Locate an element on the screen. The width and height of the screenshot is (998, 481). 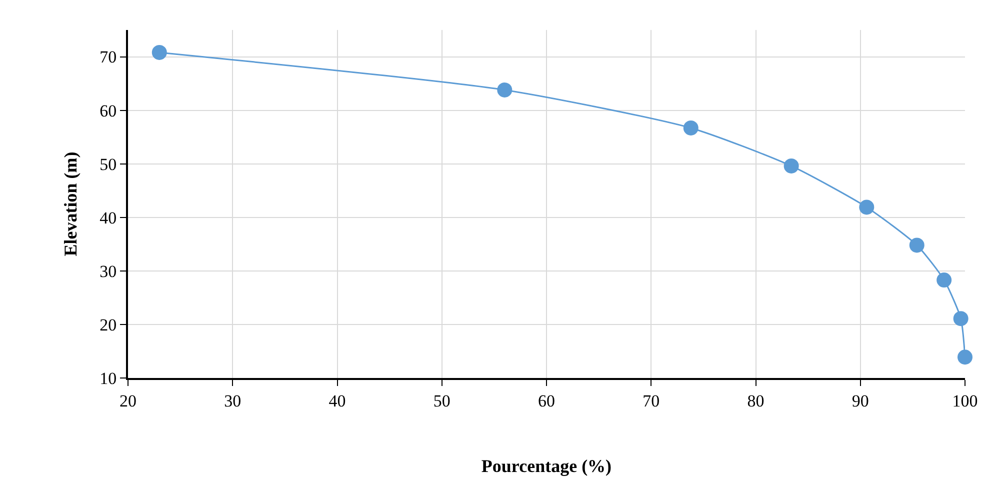
y-axis-title: Elevation (m) is located at coordinates (70, 204).